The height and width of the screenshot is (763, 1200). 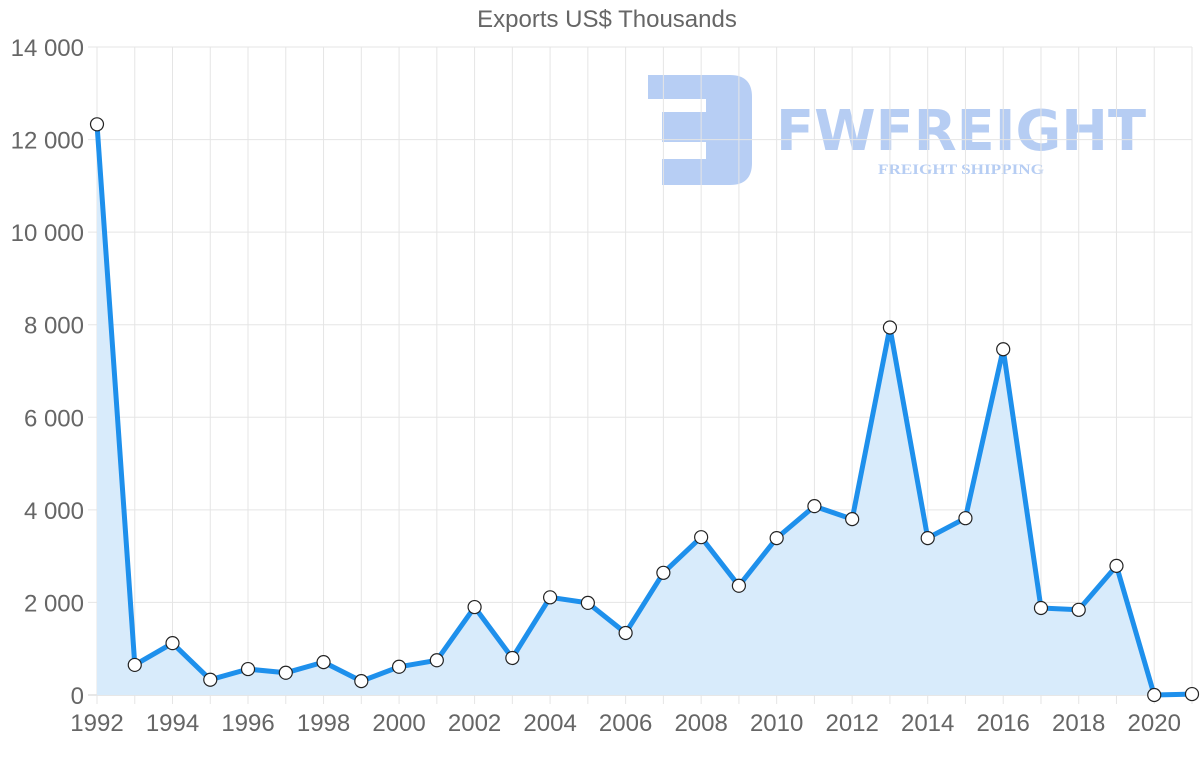 I want to click on watermark-logo: FWFREIGHT FREIGHT SHIPPING, so click(x=897, y=130).